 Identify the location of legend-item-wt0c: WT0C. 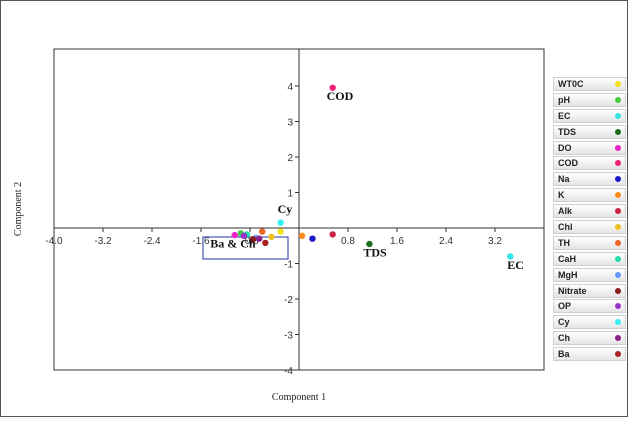
(589, 84).